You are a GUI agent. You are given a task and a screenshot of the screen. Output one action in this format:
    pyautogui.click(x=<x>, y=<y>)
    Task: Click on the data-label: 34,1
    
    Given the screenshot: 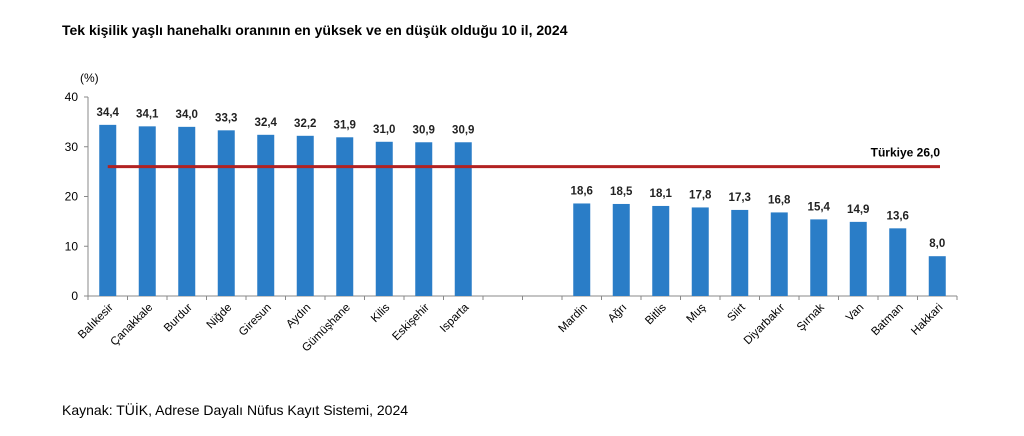 What is the action you would take?
    pyautogui.click(x=147, y=114)
    